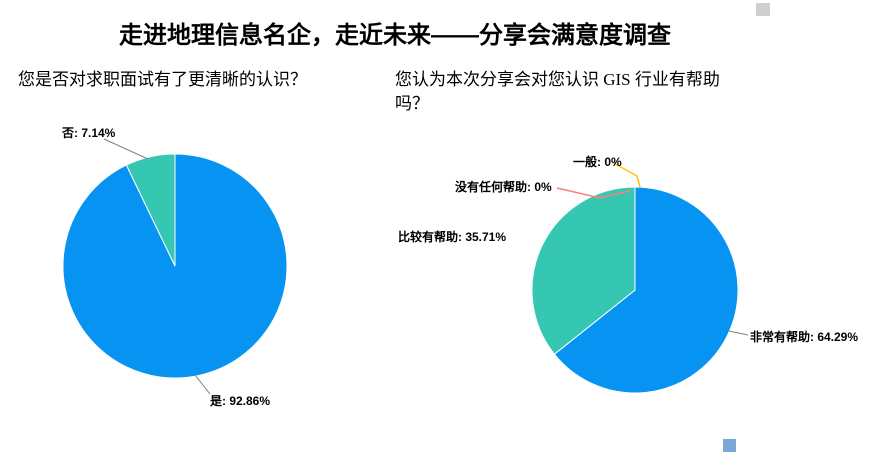  I want to click on data-label-yes: 是: 92.86%, so click(240, 401).